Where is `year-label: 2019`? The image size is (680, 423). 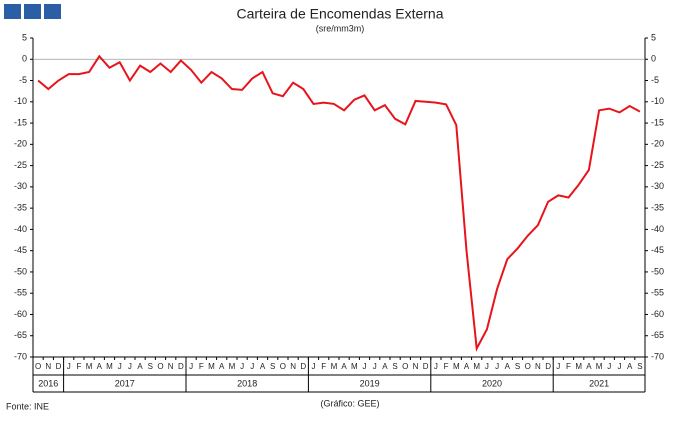 year-label: 2019 is located at coordinates (370, 383).